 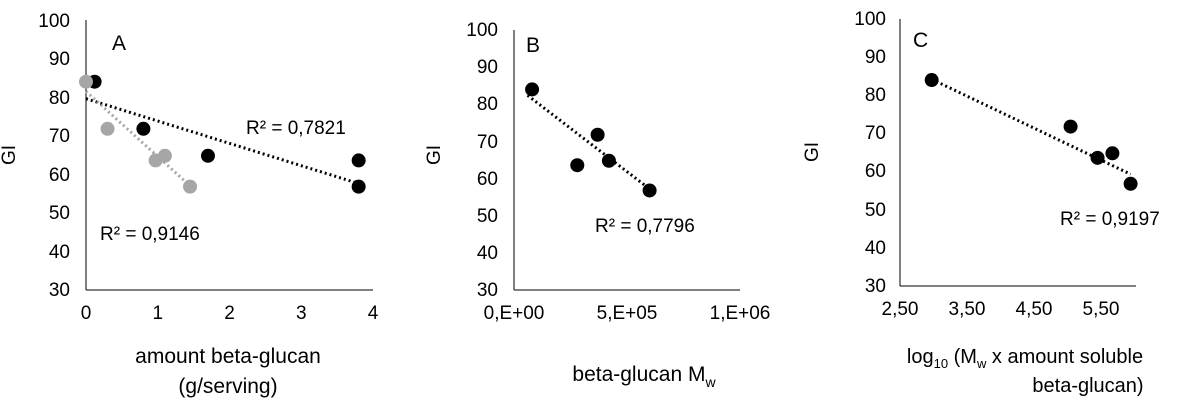 What do you see at coordinates (1034, 309) in the screenshot?
I see `x-tick-label: 4,50` at bounding box center [1034, 309].